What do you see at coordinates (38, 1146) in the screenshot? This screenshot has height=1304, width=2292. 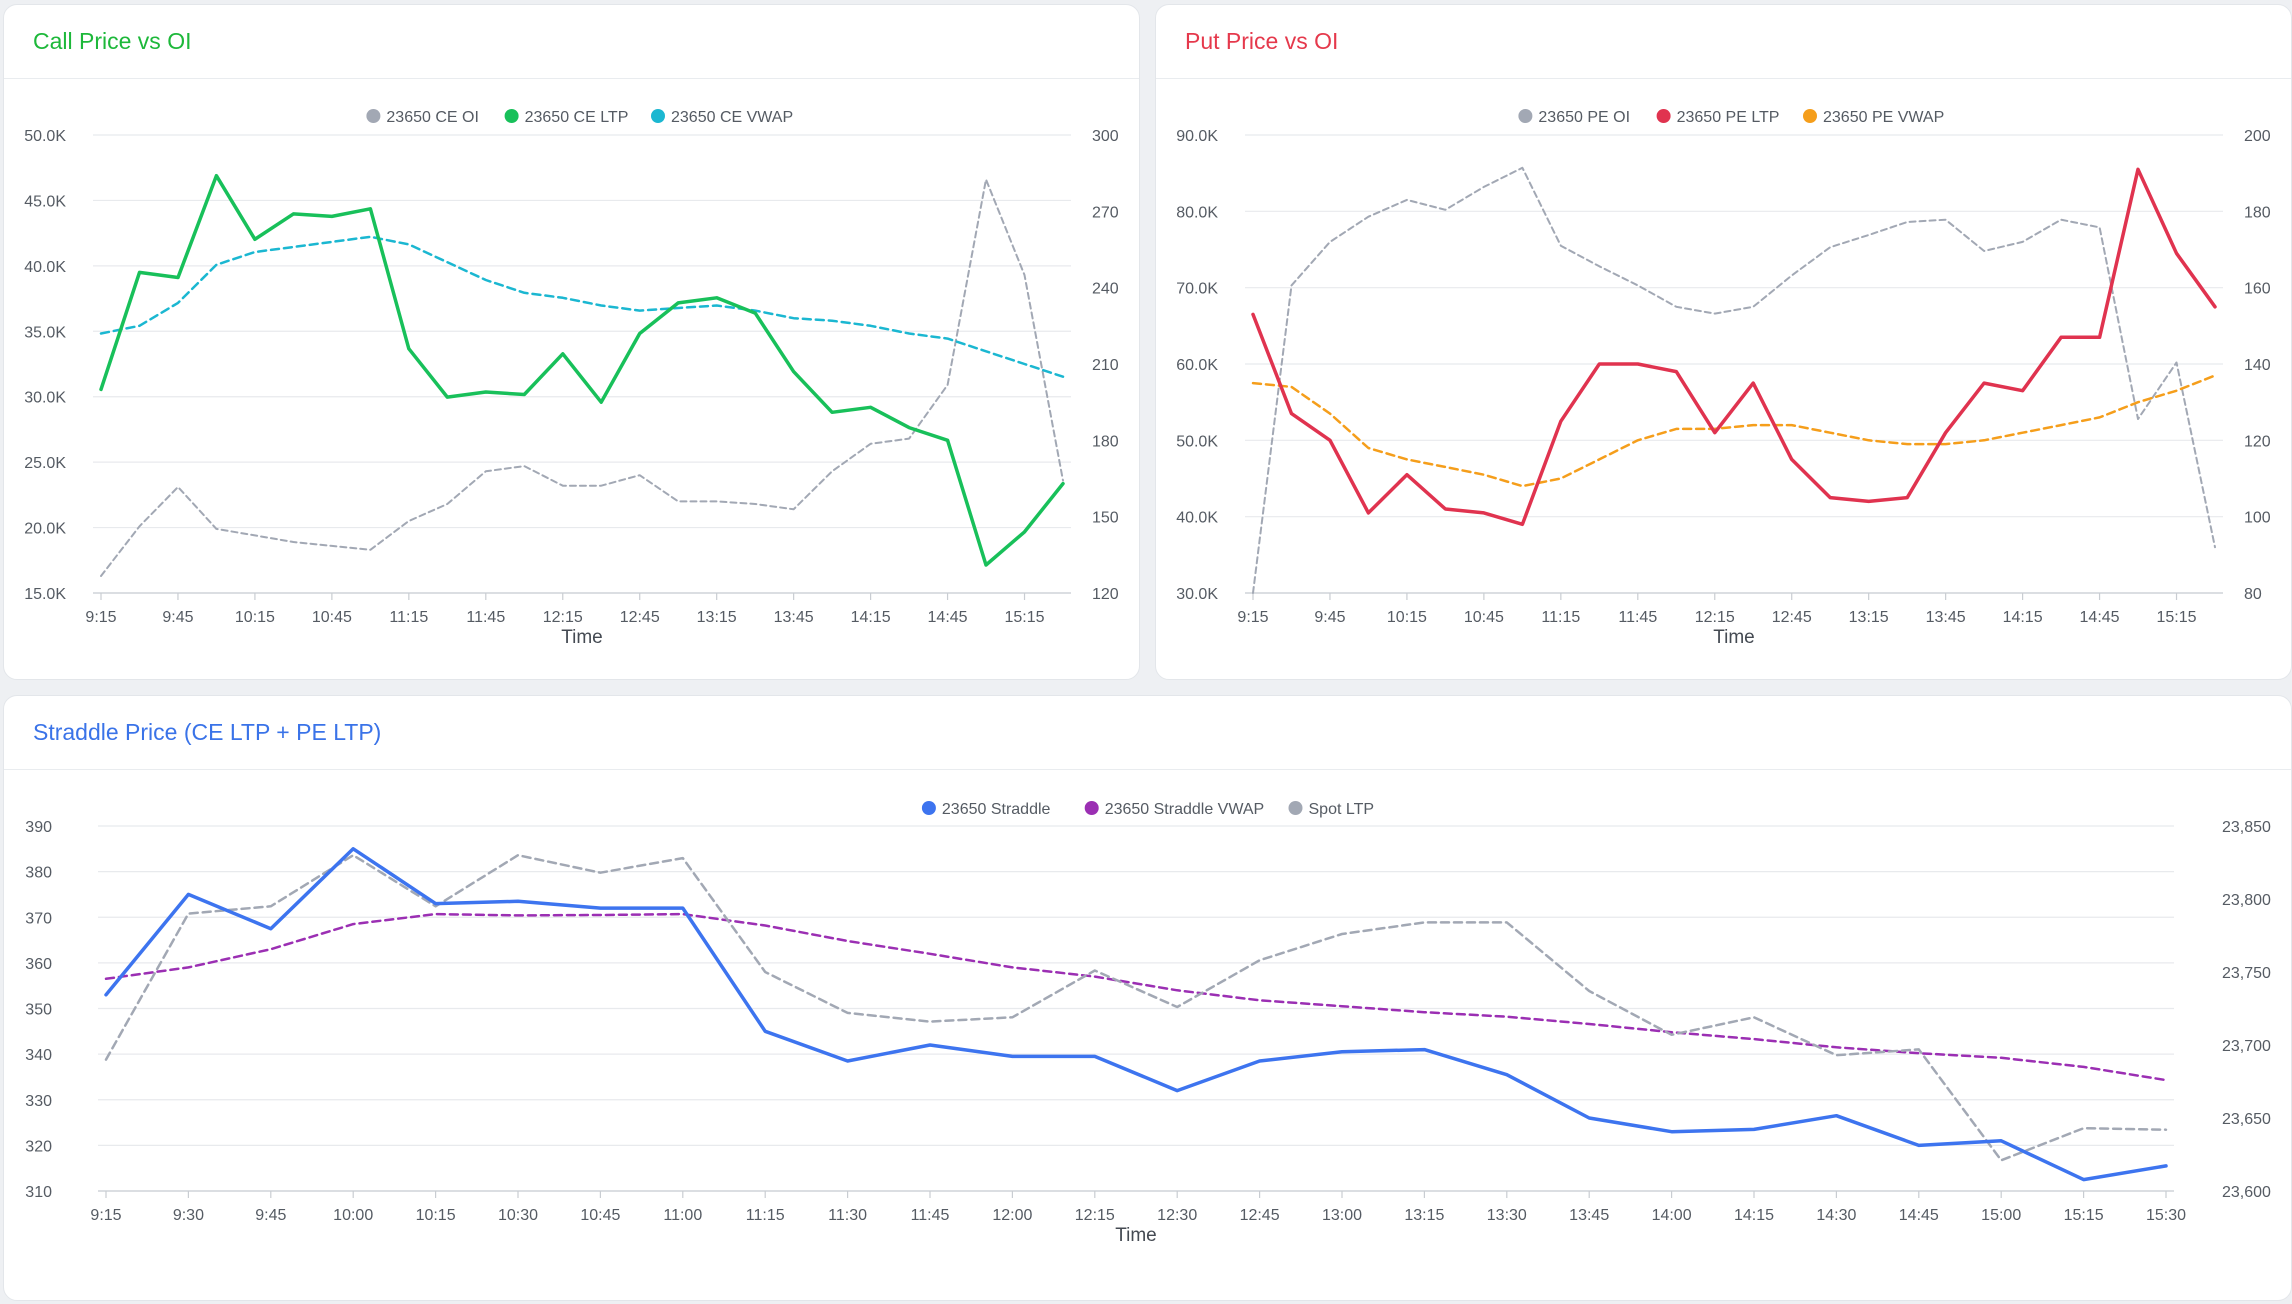 I see `y-left-tick-label: 320` at bounding box center [38, 1146].